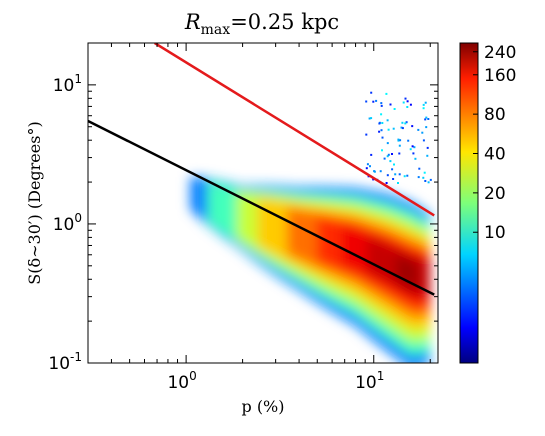 Image resolution: width=545 pixels, height=436 pixels. What do you see at coordinates (369, 381) in the screenshot?
I see `x-tick-label: 10¹` at bounding box center [369, 381].